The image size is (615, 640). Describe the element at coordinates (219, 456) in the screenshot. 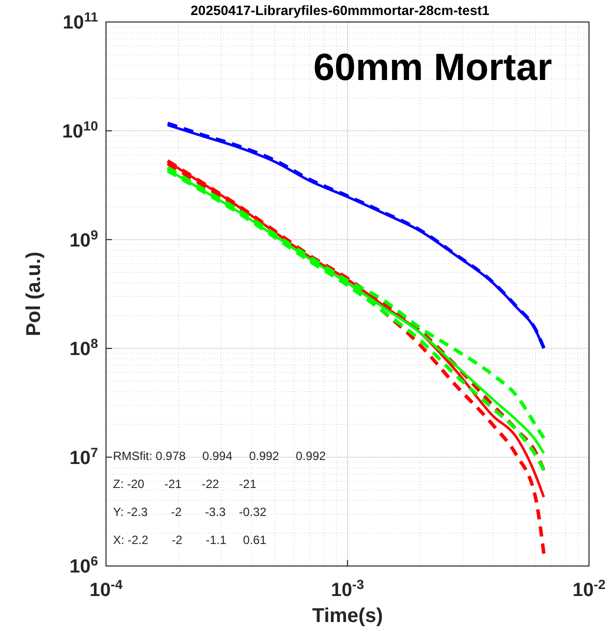

I see `annotation: RMSfit: 0.978 0.994 0.992 0.992` at that location.